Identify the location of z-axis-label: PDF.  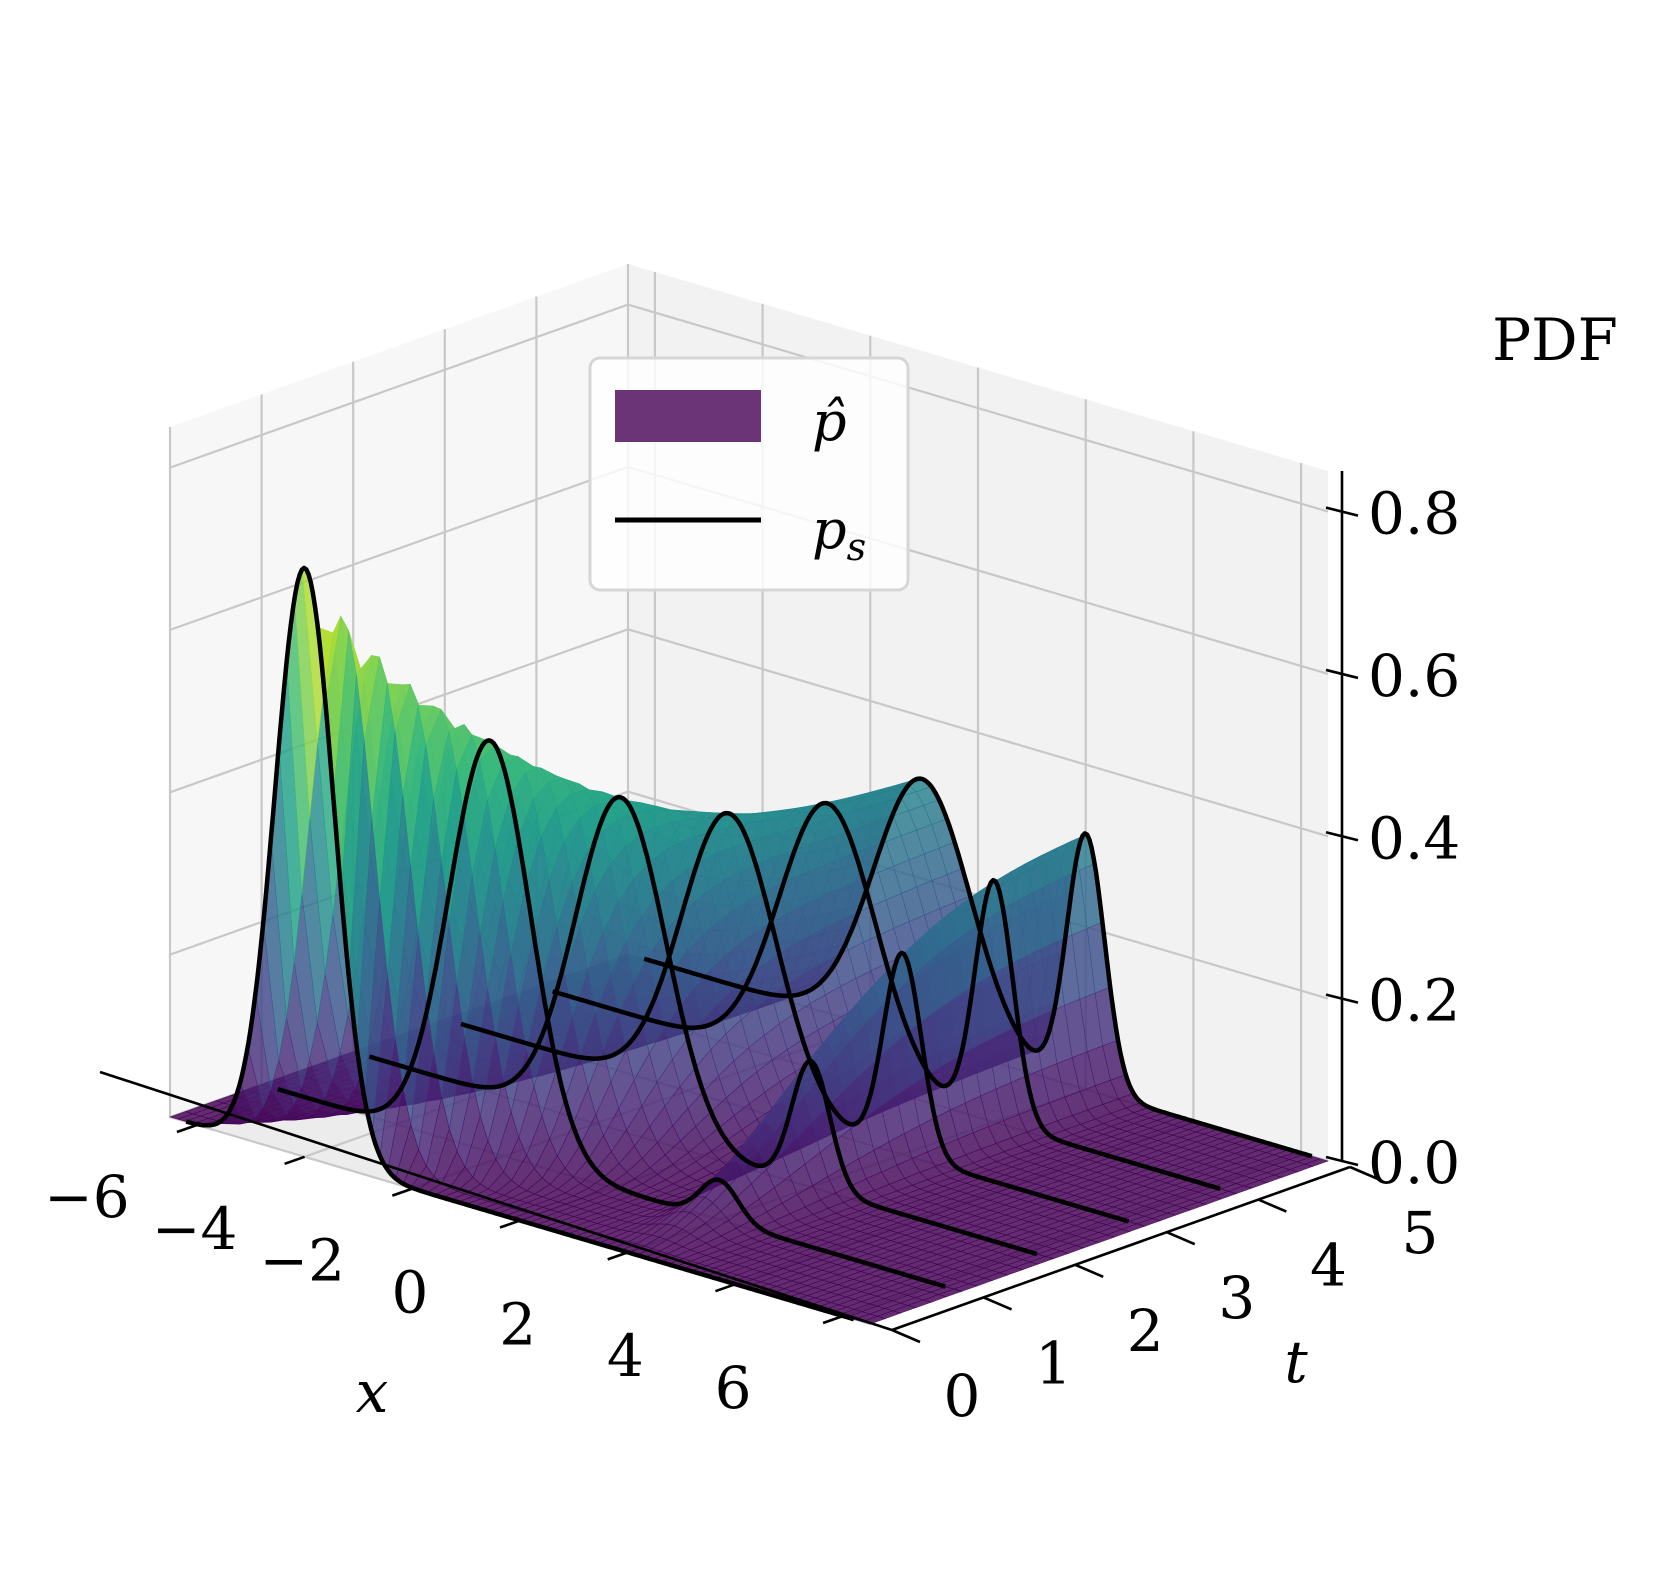
(1555, 340).